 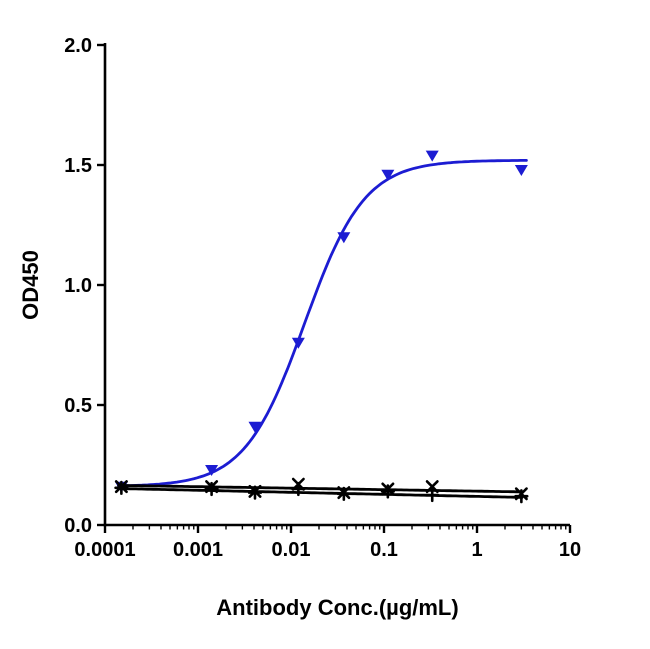 I want to click on x-axis-title: Antibody Conc.(µg/mL), so click(x=337, y=607).